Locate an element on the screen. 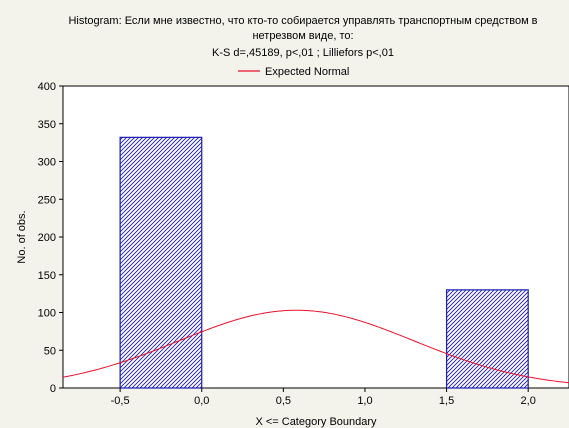 Image resolution: width=569 pixels, height=428 pixels. legend-label: Expected Normal is located at coordinates (307, 72).